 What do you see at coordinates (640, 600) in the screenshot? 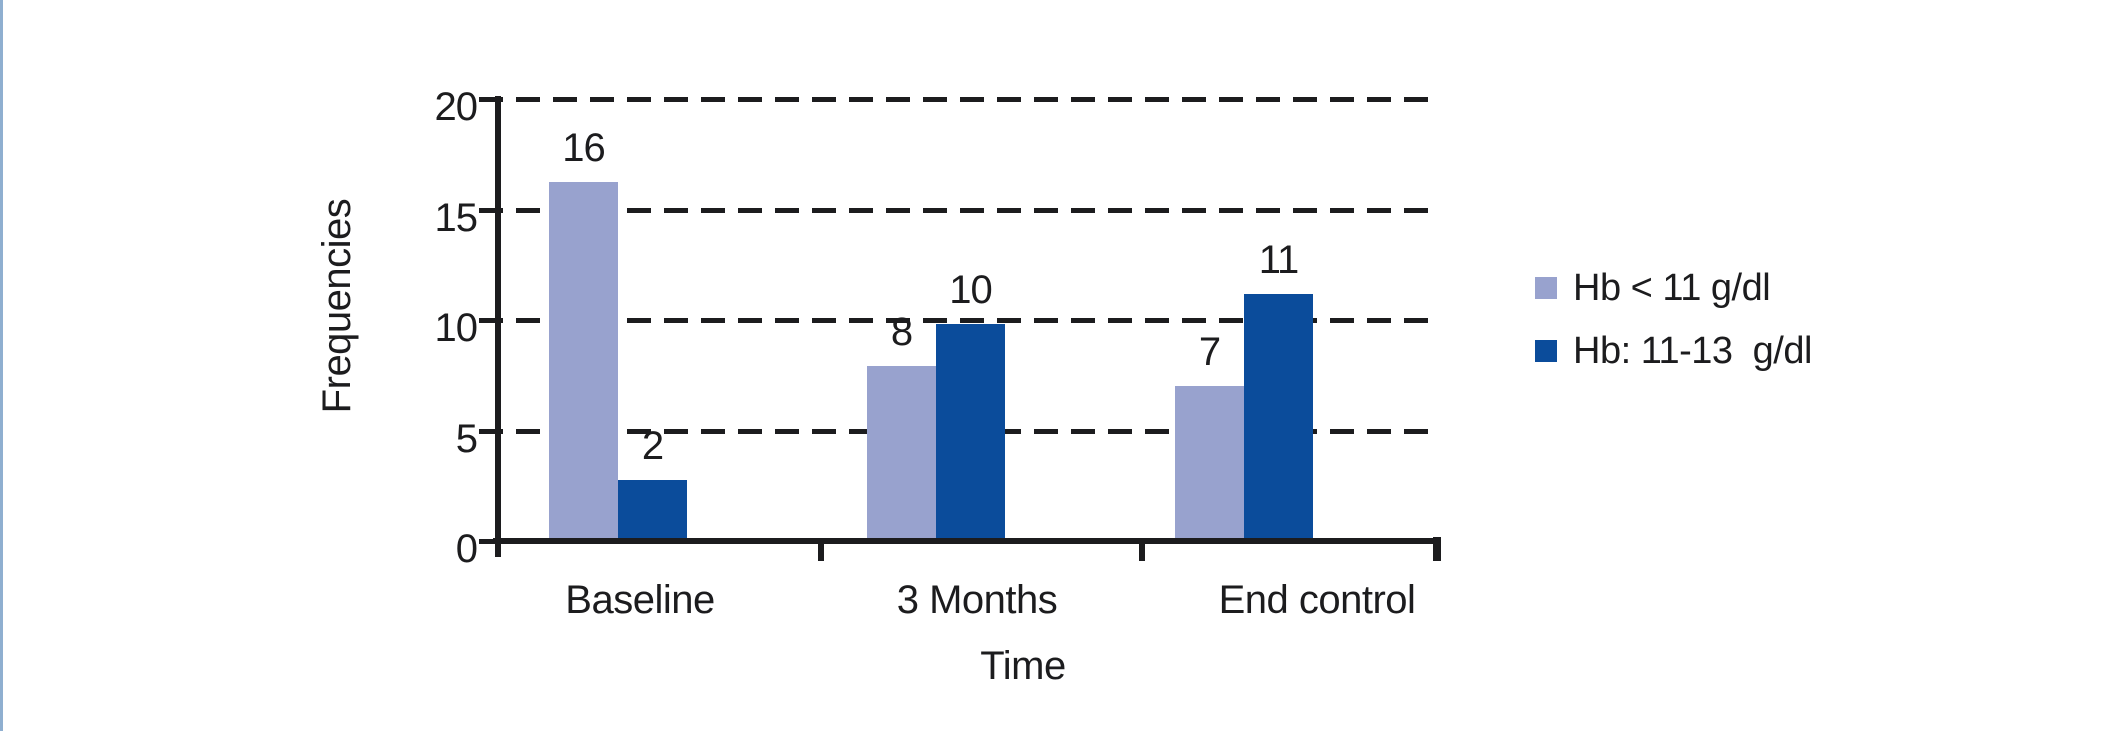
I see `category-label-baseline: Baseline` at bounding box center [640, 600].